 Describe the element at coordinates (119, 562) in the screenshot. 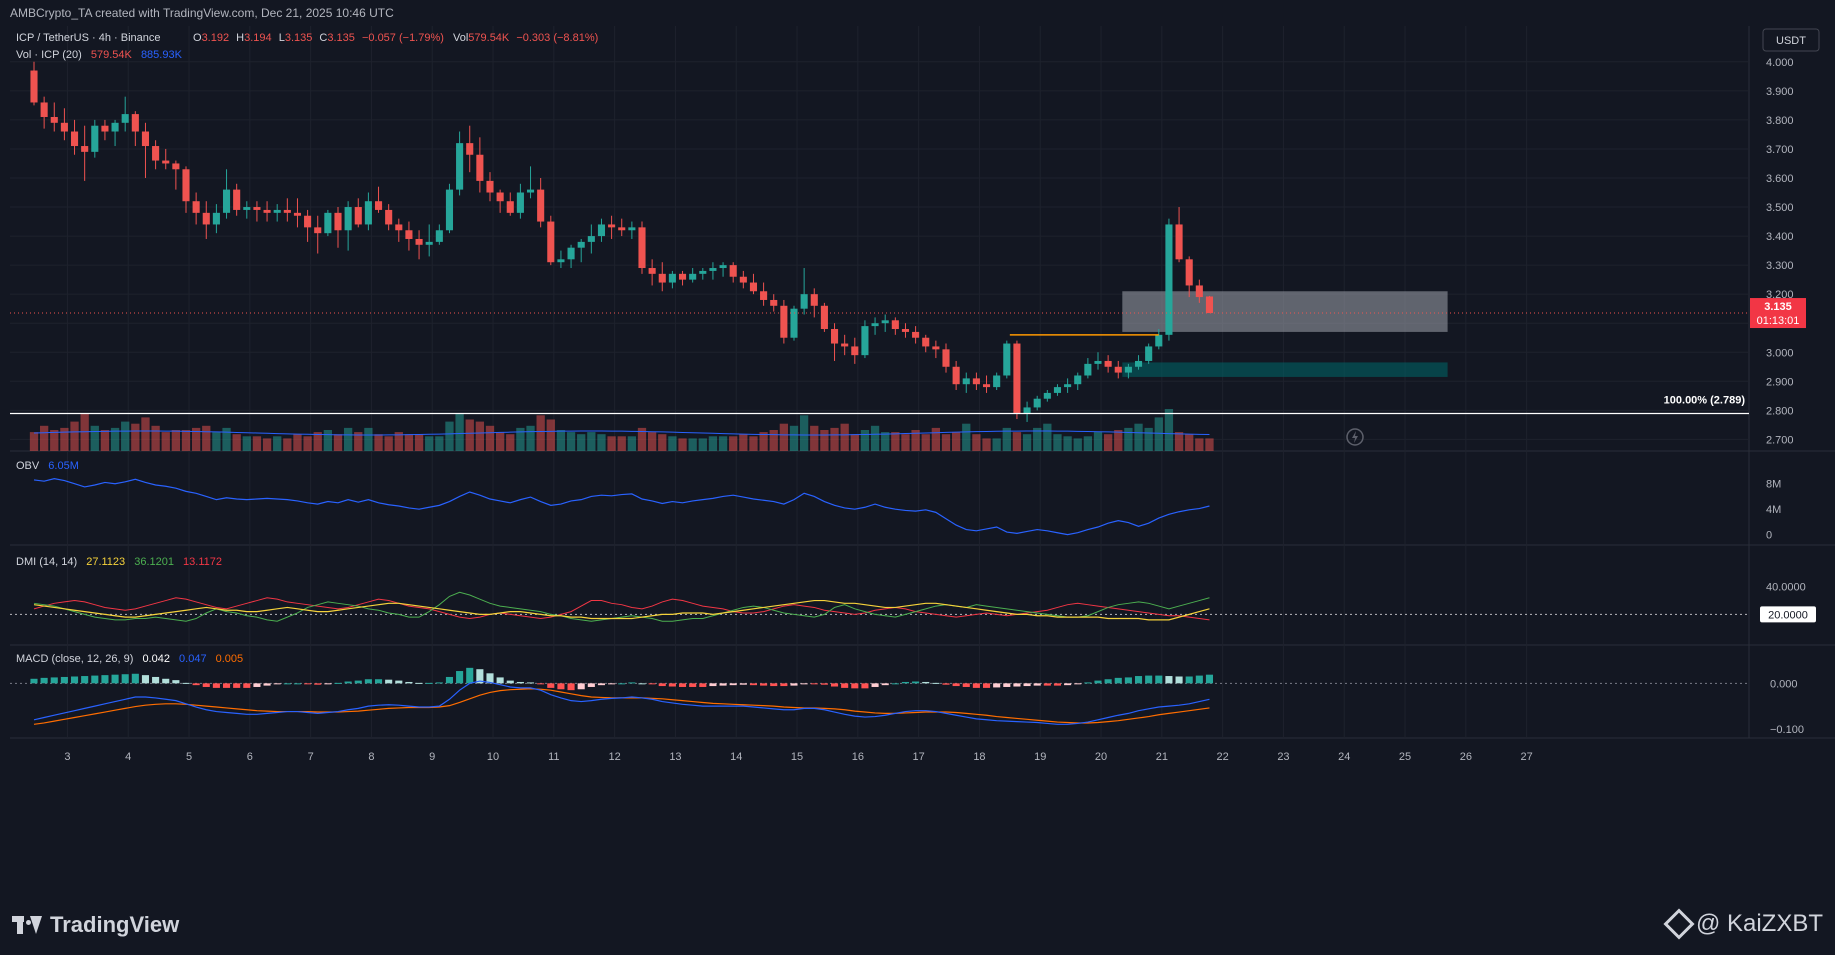

I see `dmi-legend: DMI (14, 14) 27.1123 36.1201 13.1172` at that location.